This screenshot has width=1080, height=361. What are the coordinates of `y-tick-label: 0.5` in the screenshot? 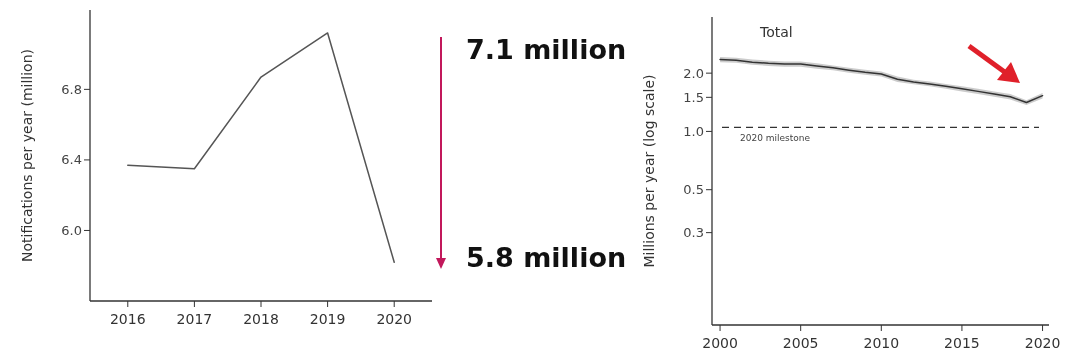 It's located at (693, 190).